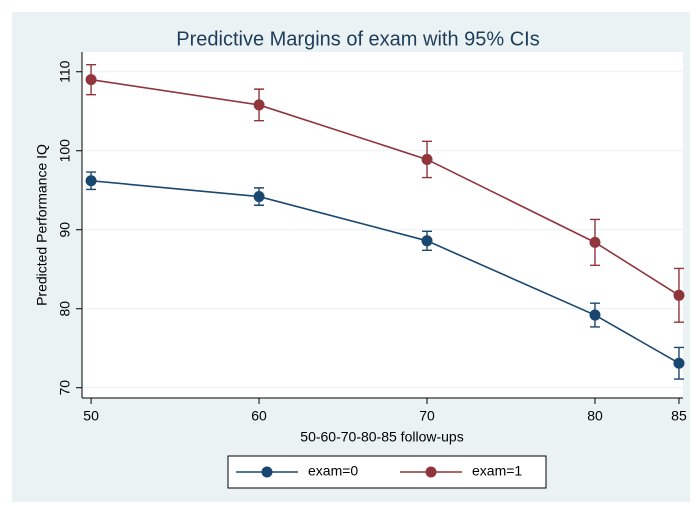 The width and height of the screenshot is (696, 506). Describe the element at coordinates (259, 416) in the screenshot. I see `x-tick-label: 60` at that location.